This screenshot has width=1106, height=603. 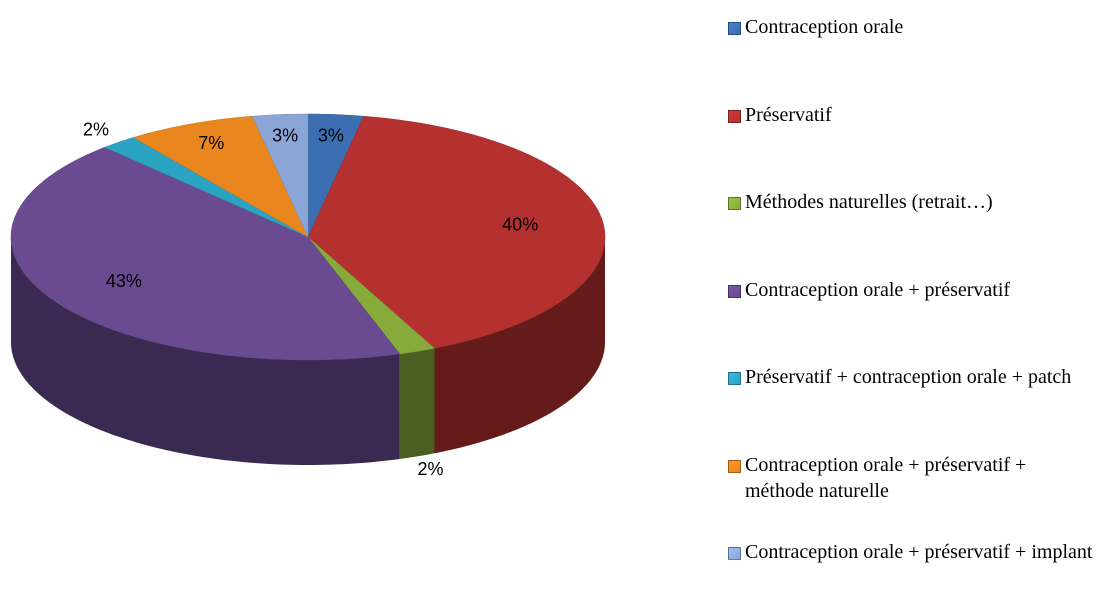 I want to click on legend-label: Contraception orale, so click(x=824, y=27).